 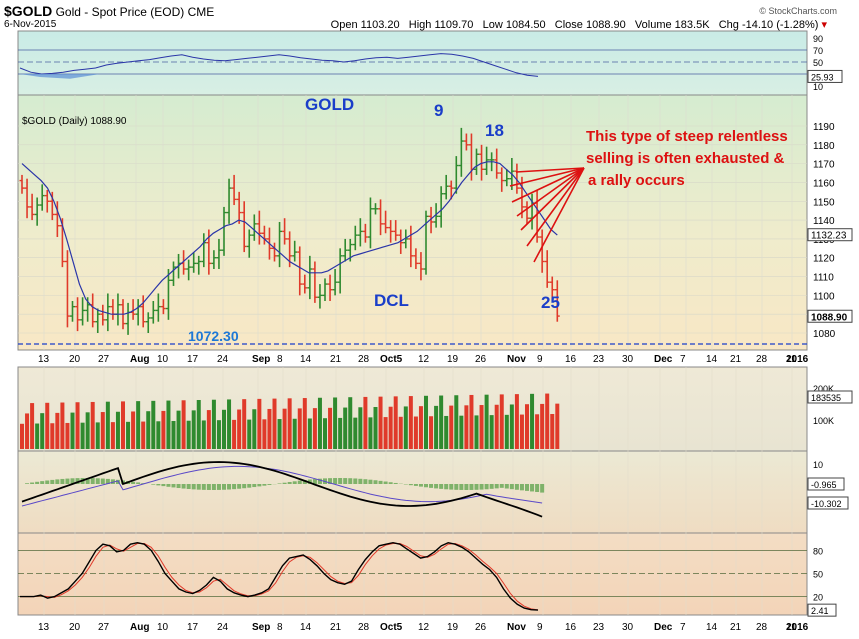 What do you see at coordinates (571, 359) in the screenshot?
I see `x-tick-label-top: 16` at bounding box center [571, 359].